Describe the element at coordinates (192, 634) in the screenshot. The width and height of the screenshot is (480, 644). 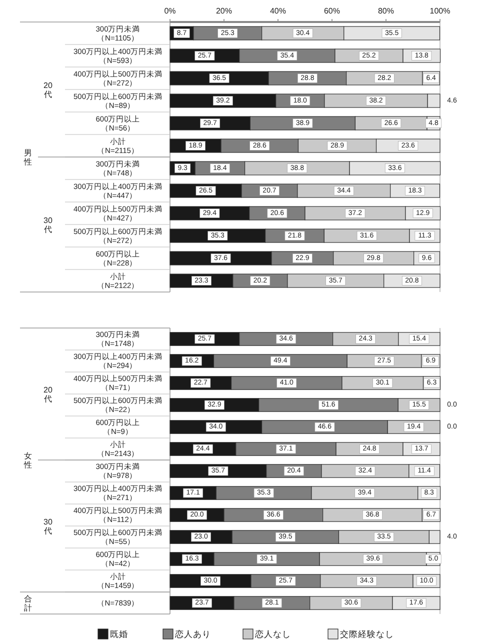
I see `legend-label: 恋人あり` at that location.